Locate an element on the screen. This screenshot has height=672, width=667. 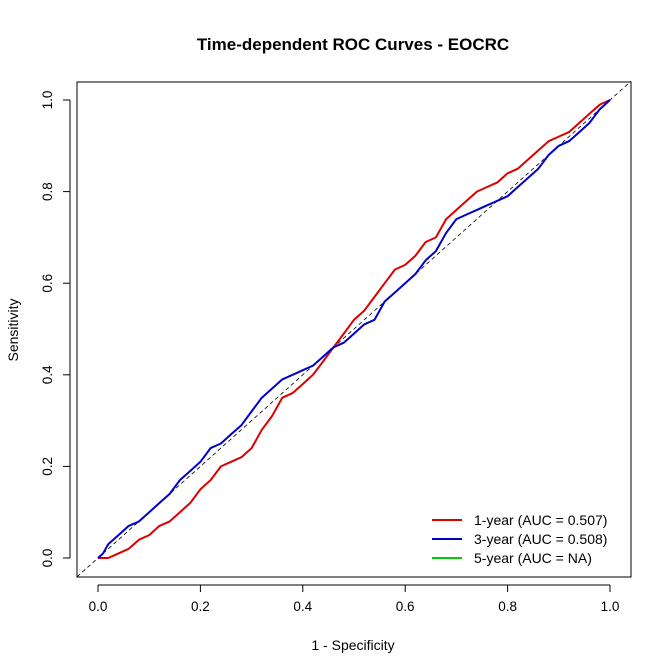
x-axis: 0.0 0.2 0.4 0.6 0.8 1.0 is located at coordinates (354, 599).